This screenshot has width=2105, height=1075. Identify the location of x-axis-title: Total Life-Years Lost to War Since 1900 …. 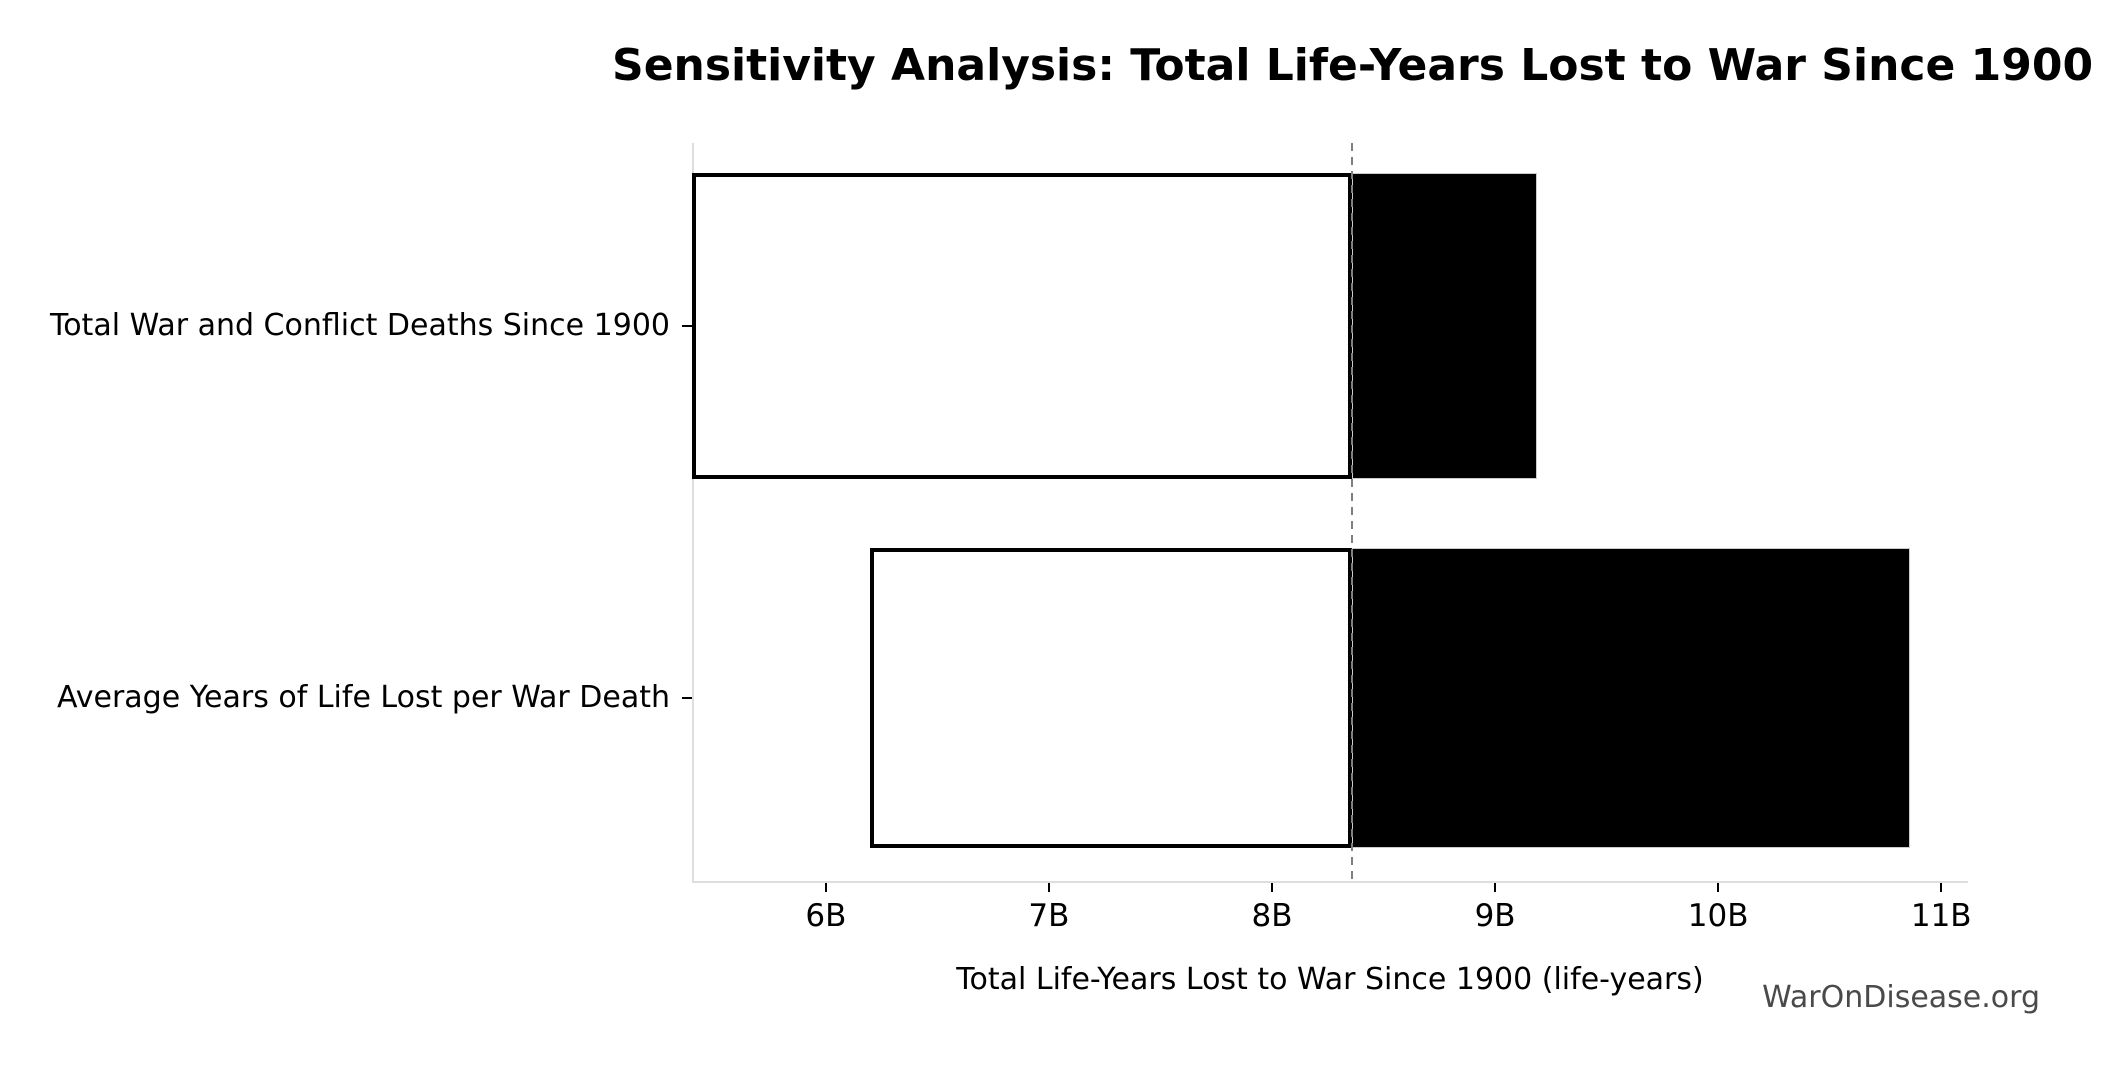
(1330, 979).